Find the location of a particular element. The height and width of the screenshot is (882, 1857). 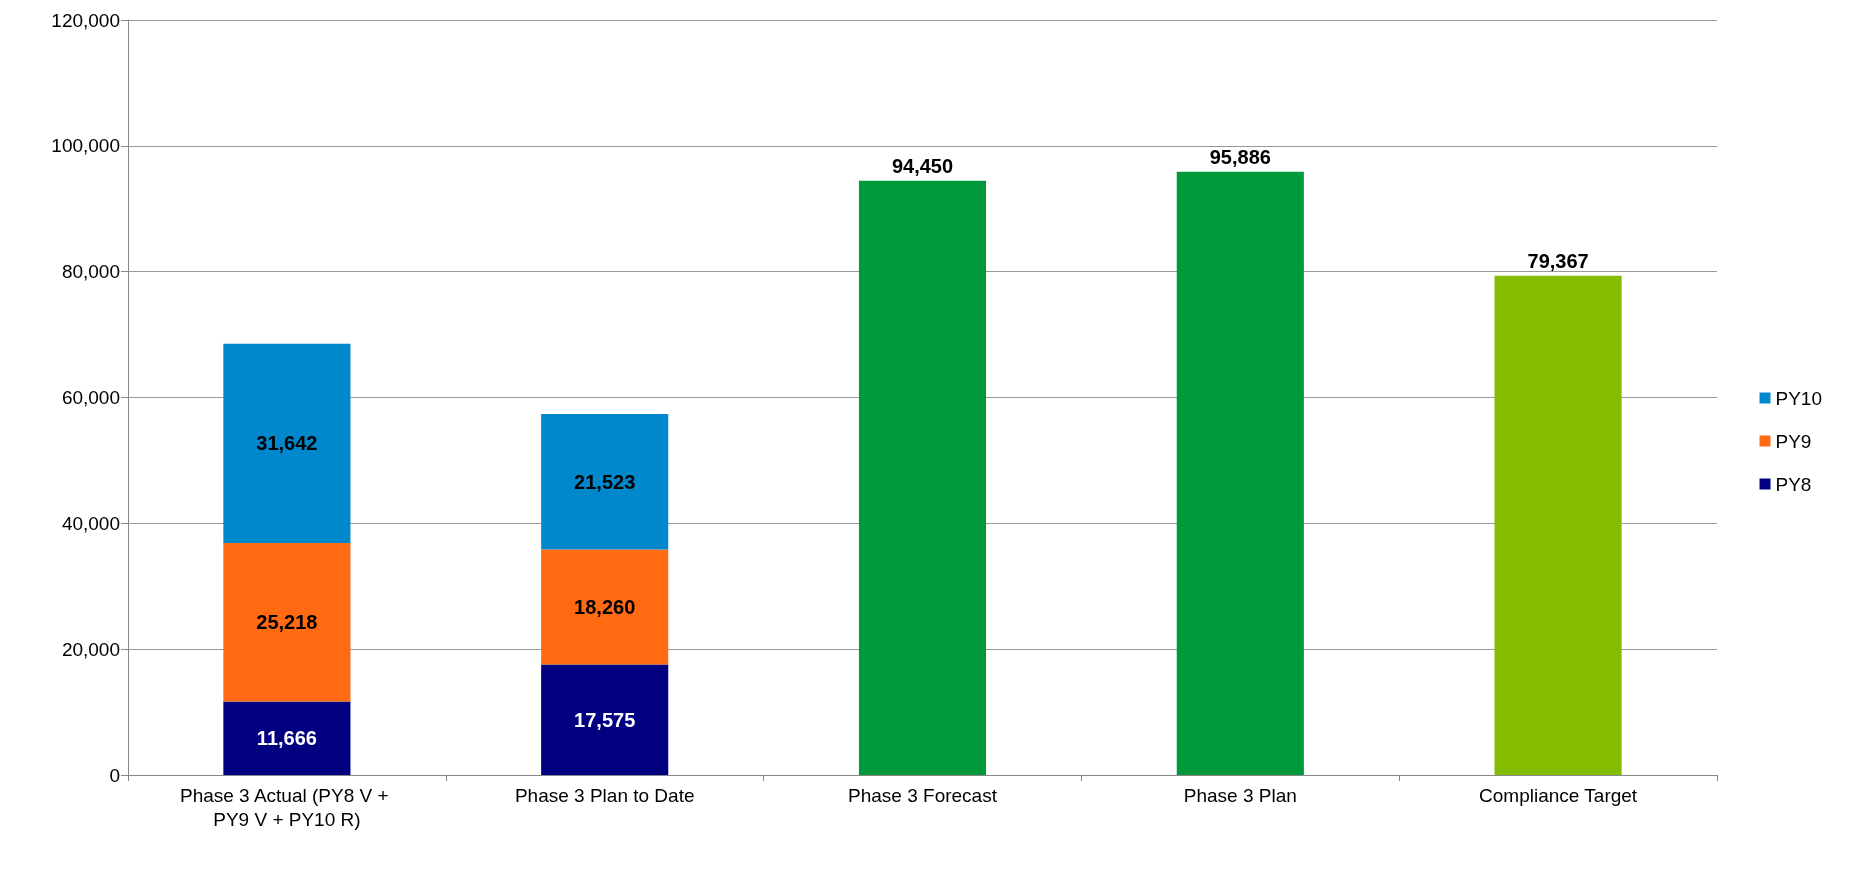

data-label: 11,666 is located at coordinates (286, 738).